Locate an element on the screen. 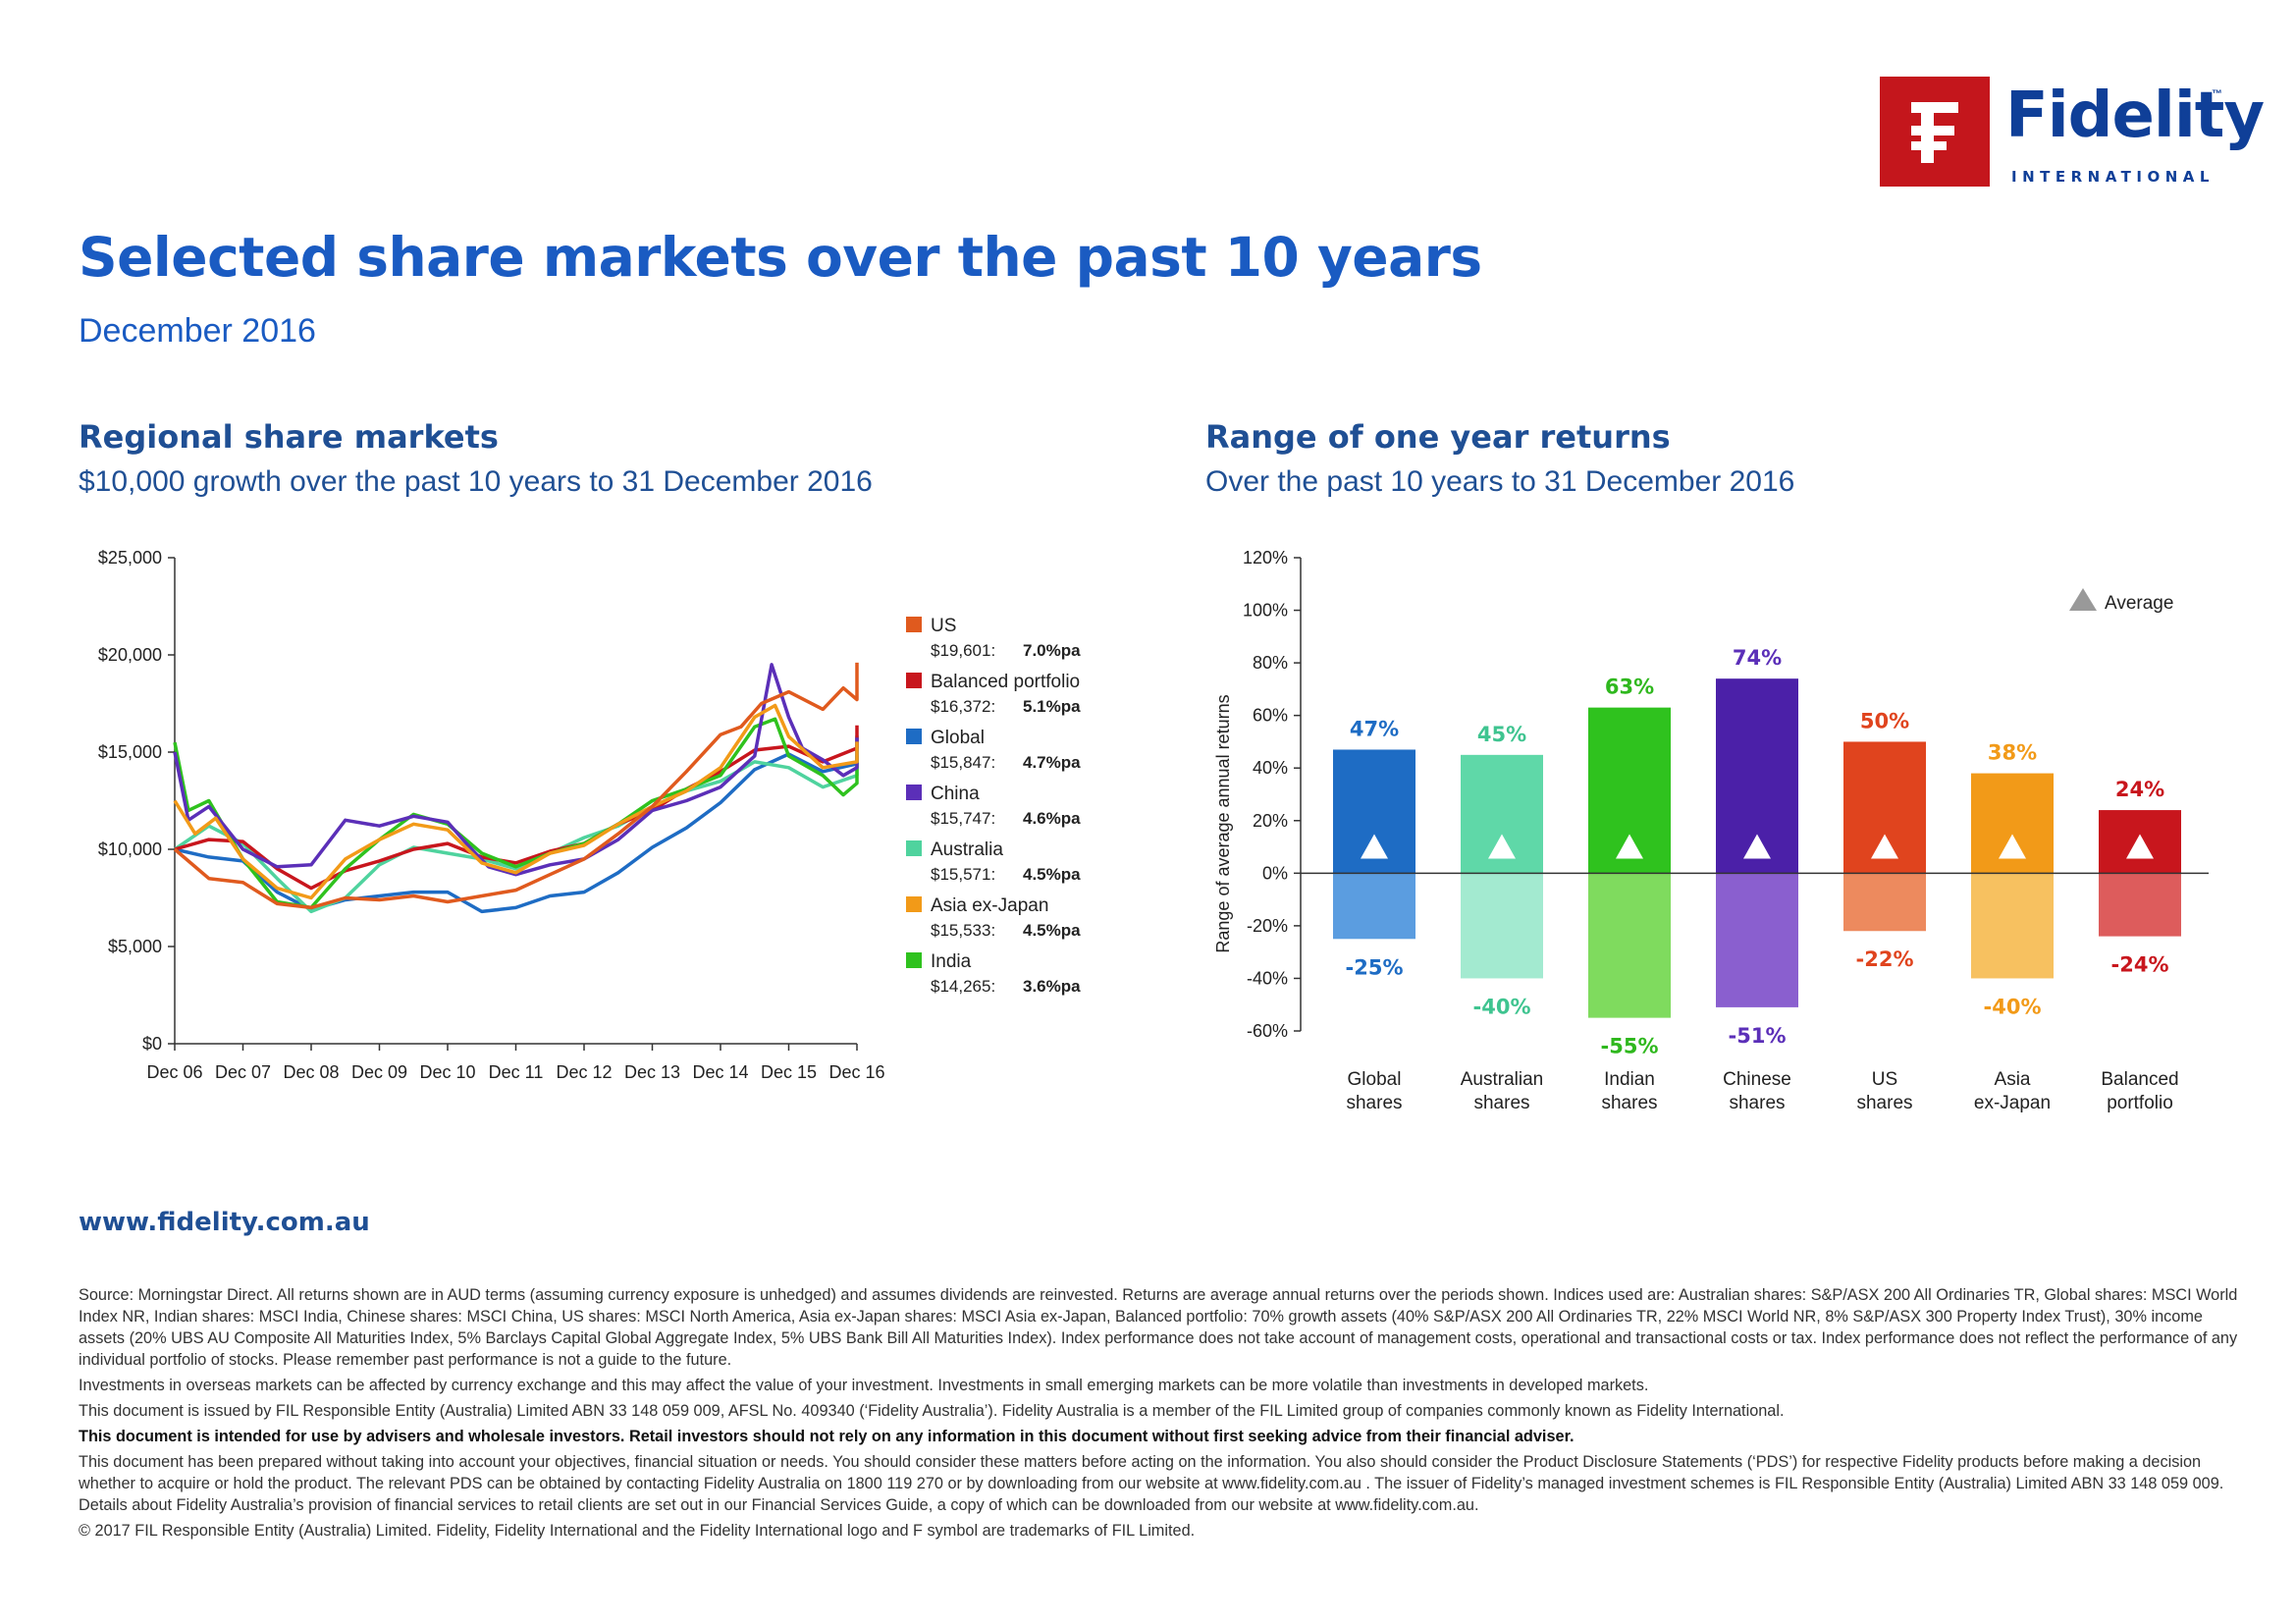 This screenshot has height=1624, width=2296. x-tick-label: Dec 09 is located at coordinates (379, 1072).